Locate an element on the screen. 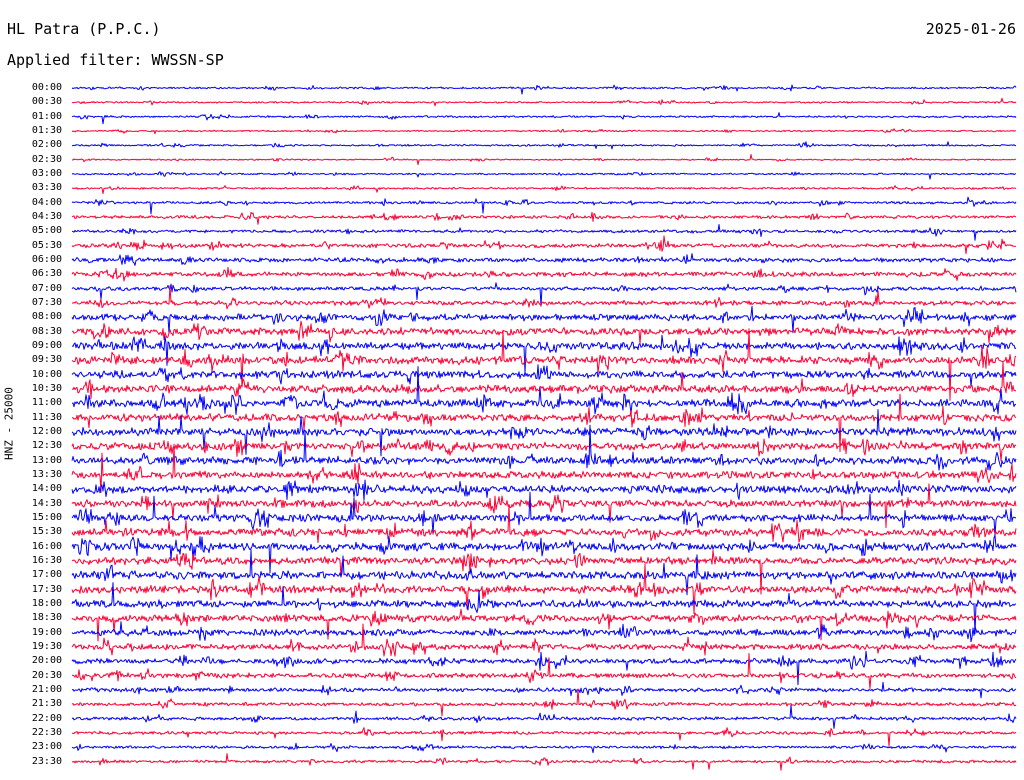  time-label: 22:30 is located at coordinates (46, 732).